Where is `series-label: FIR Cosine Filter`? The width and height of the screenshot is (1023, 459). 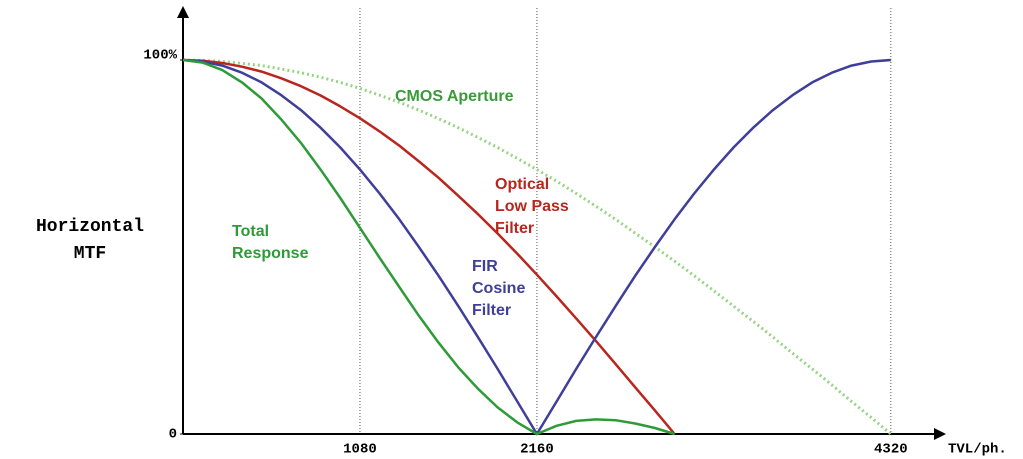 series-label: FIR Cosine Filter is located at coordinates (499, 288).